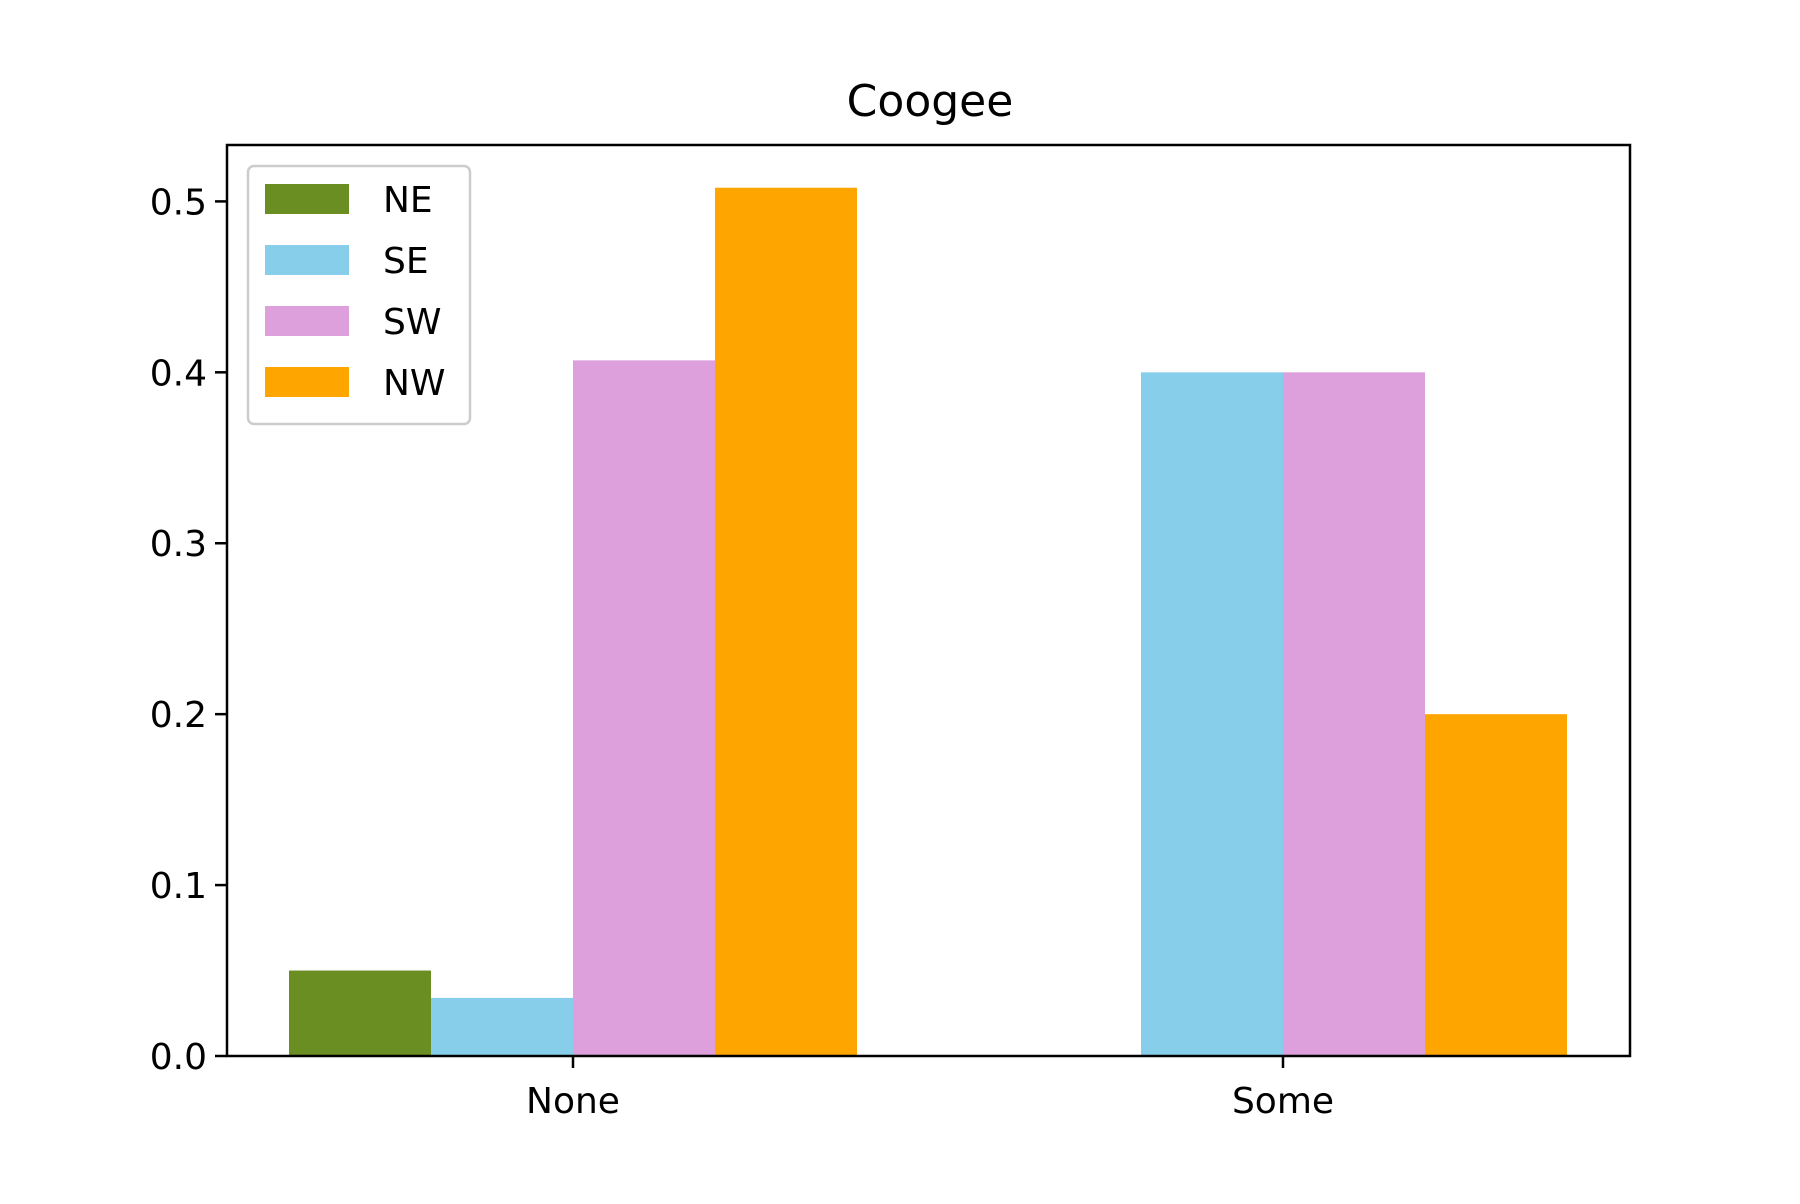  What do you see at coordinates (307, 321) in the screenshot?
I see `legend-swatch-sw` at bounding box center [307, 321].